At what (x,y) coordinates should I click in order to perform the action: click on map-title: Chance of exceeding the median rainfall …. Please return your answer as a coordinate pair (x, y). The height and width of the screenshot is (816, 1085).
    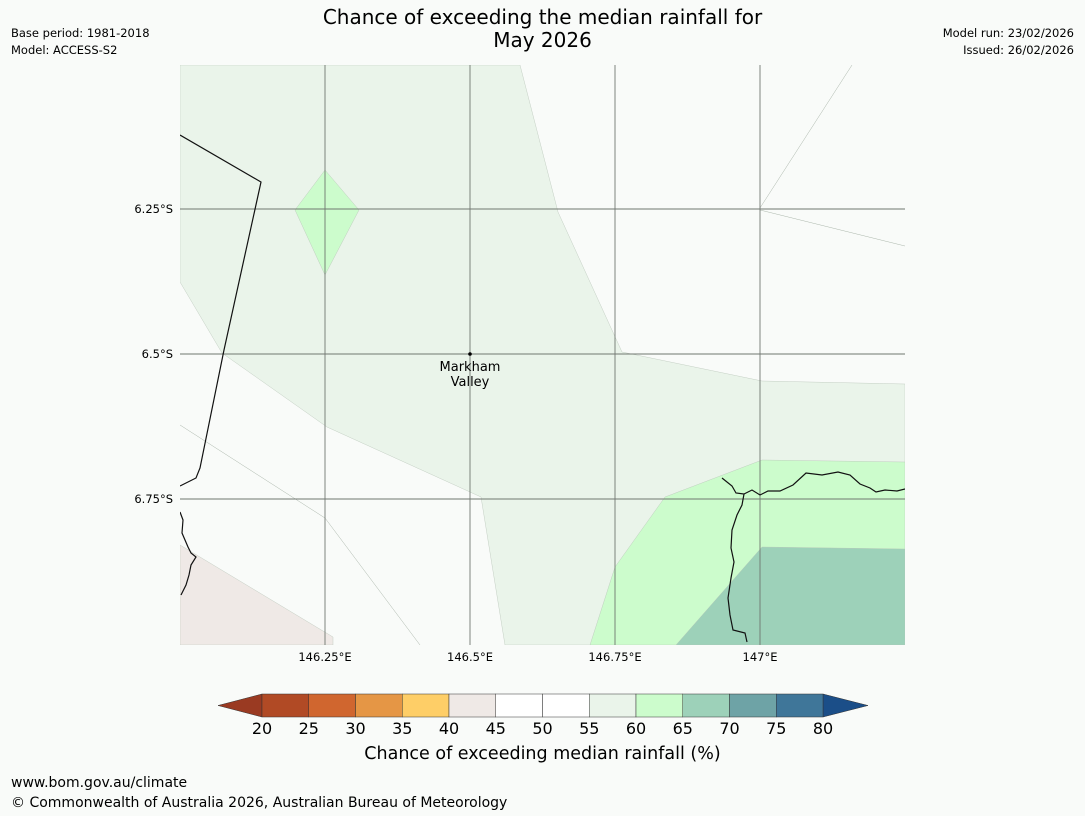
    Looking at the image, I should click on (542, 29).